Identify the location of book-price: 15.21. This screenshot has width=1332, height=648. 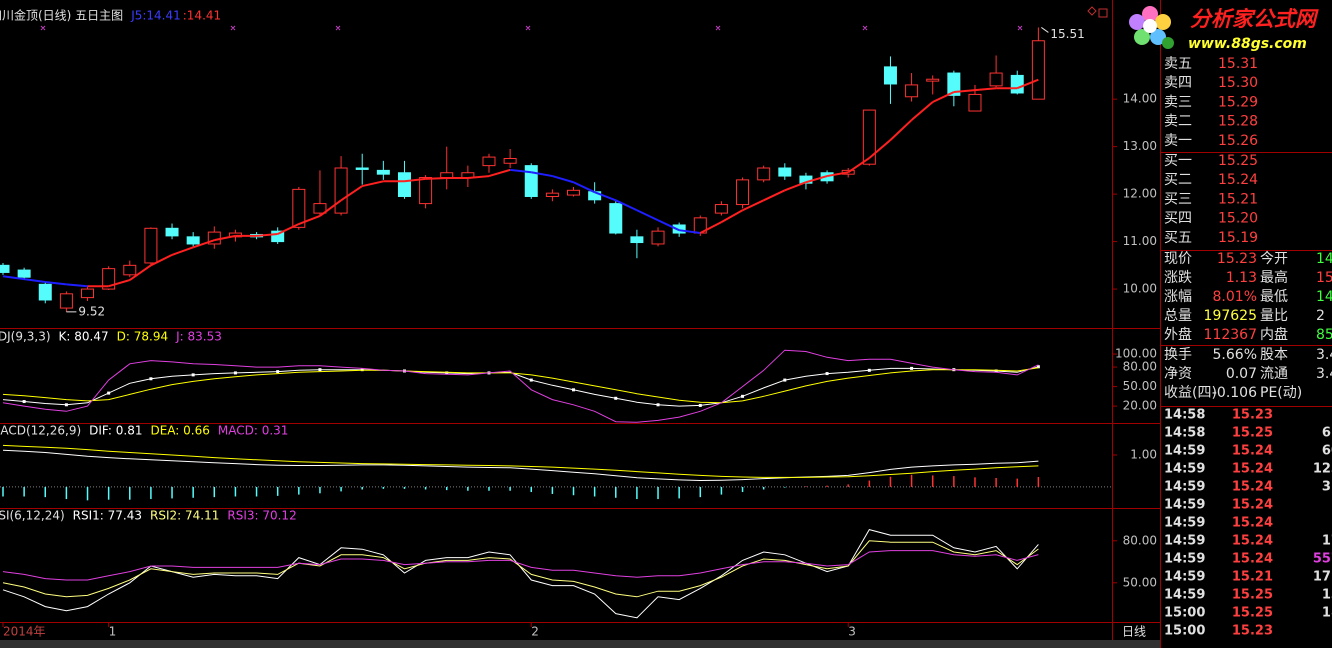
(1238, 199).